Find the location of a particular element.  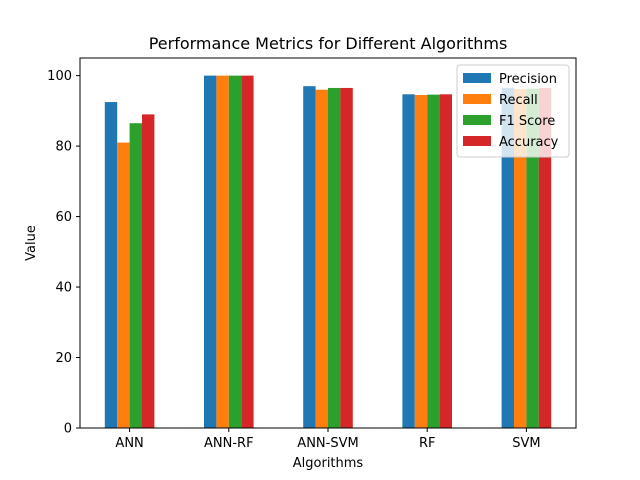

y-tick-label: 20 is located at coordinates (63, 358).